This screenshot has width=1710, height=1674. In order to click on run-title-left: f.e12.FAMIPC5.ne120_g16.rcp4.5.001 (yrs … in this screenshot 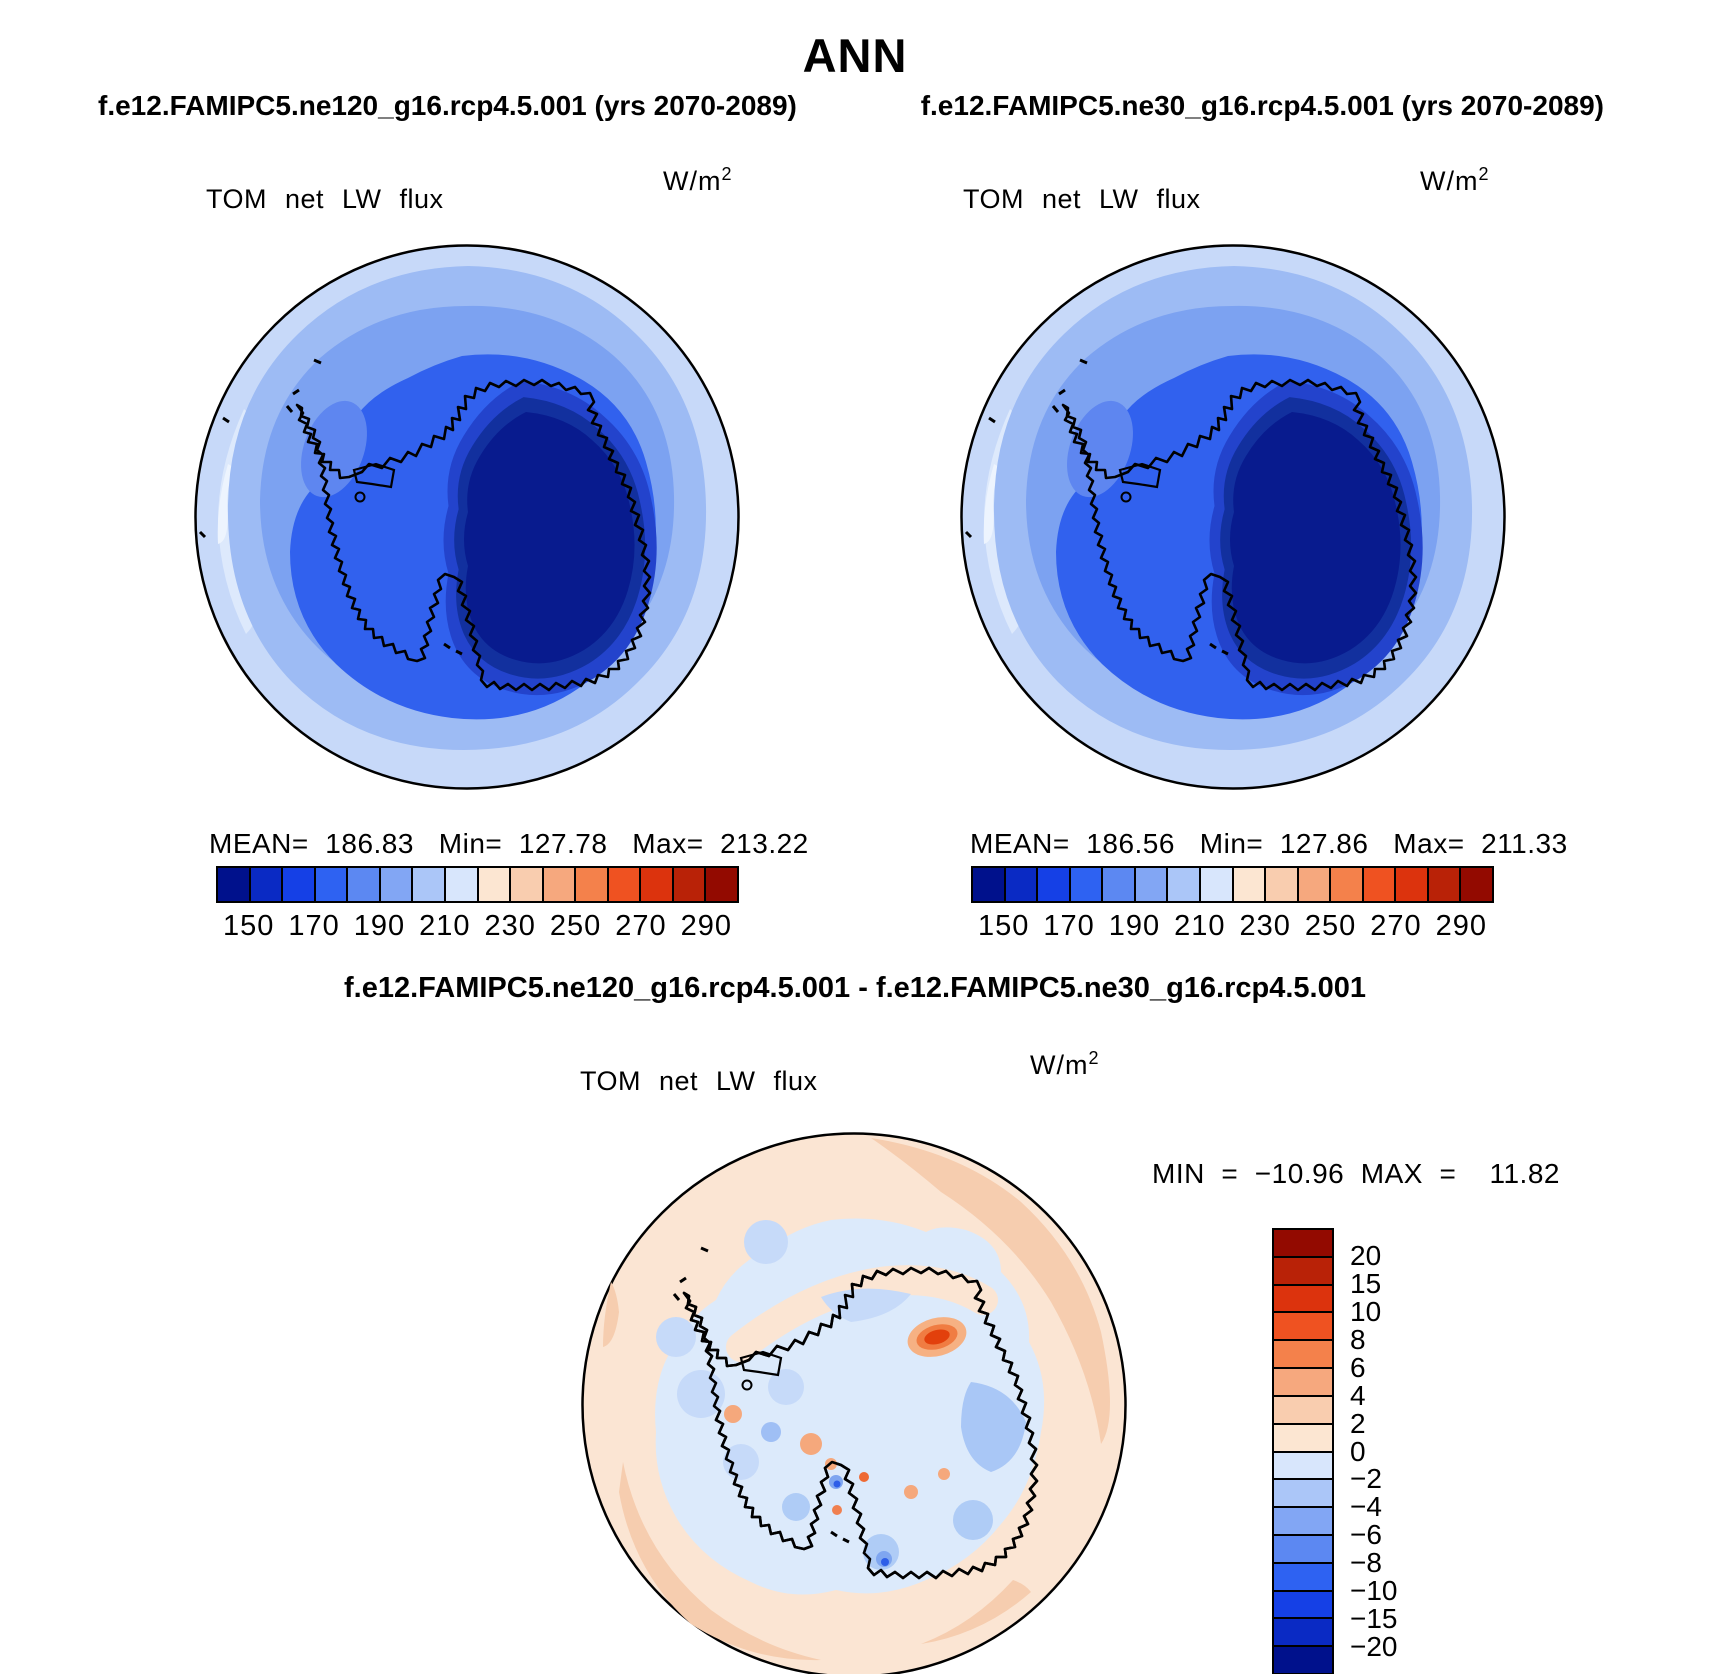, I will do `click(447, 105)`.